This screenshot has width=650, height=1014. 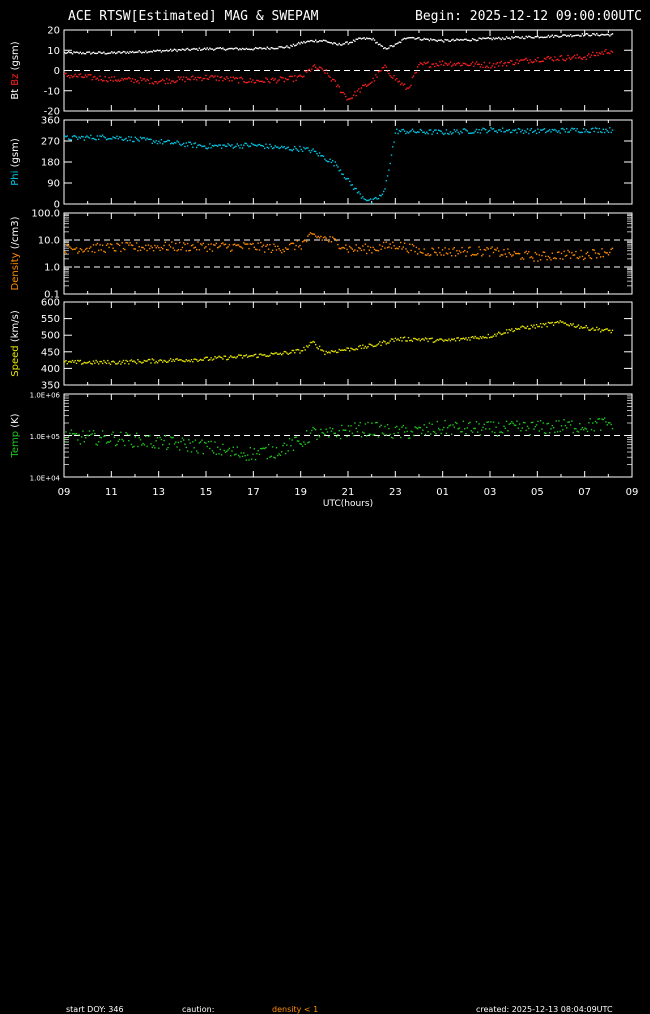 What do you see at coordinates (348, 492) in the screenshot?
I see `x-tick-label: 21` at bounding box center [348, 492].